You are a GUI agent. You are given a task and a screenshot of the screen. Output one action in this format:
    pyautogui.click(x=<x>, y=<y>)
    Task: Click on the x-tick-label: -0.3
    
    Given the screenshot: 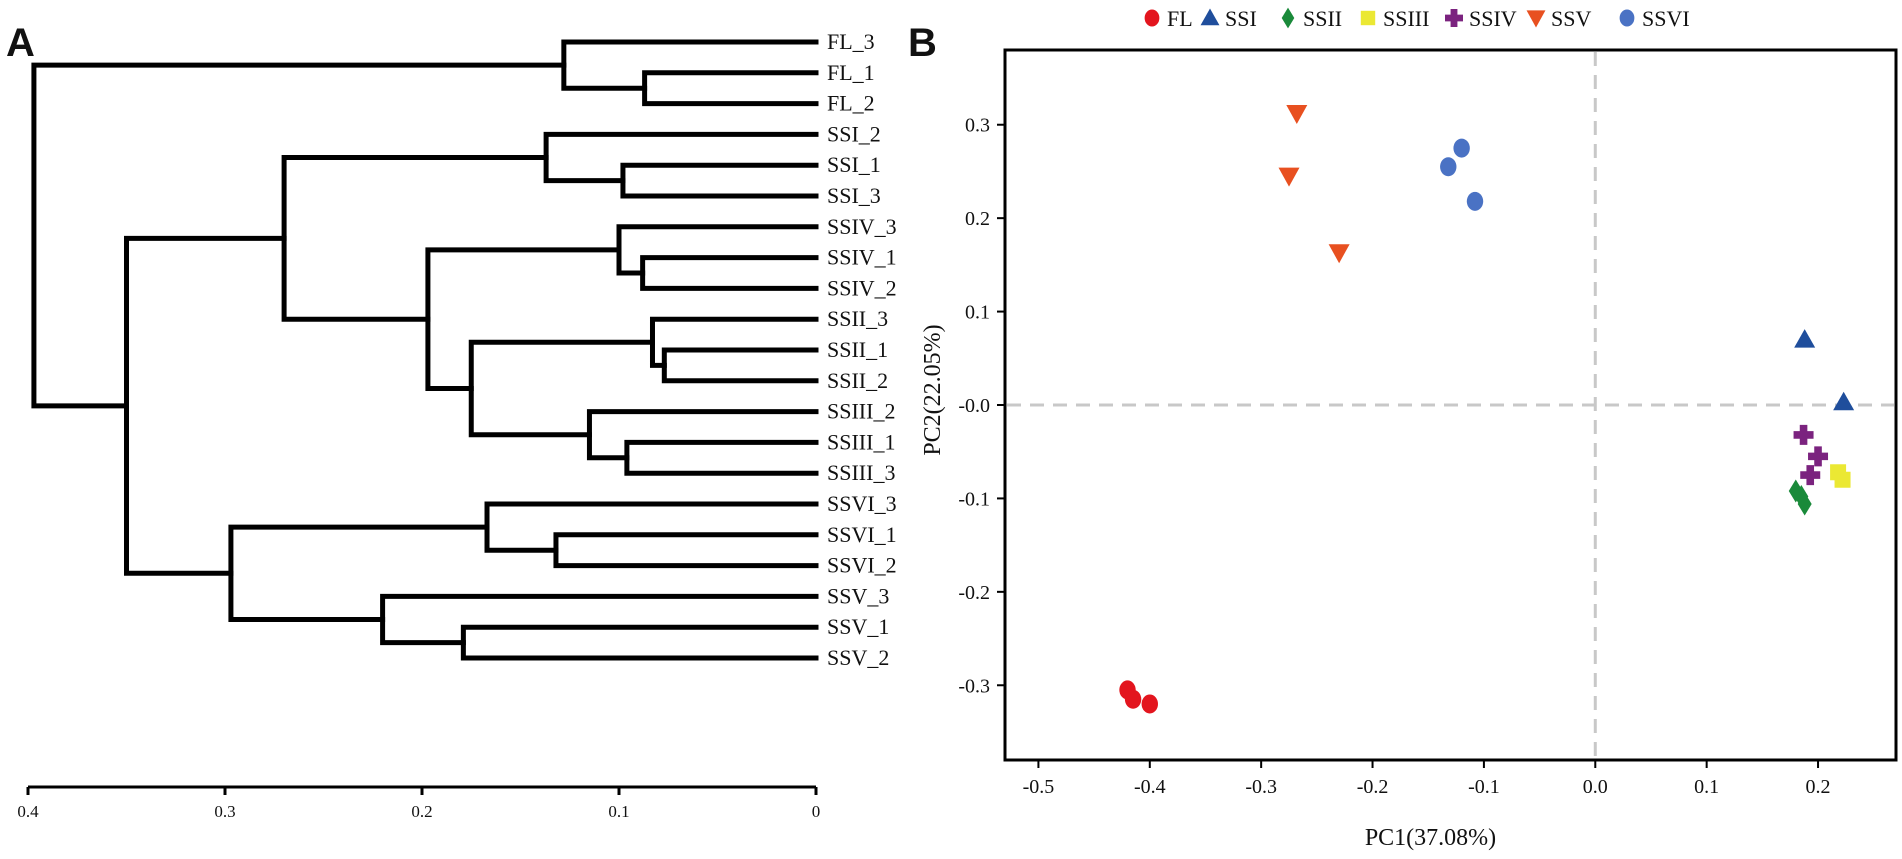 What is the action you would take?
    pyautogui.click(x=1261, y=787)
    